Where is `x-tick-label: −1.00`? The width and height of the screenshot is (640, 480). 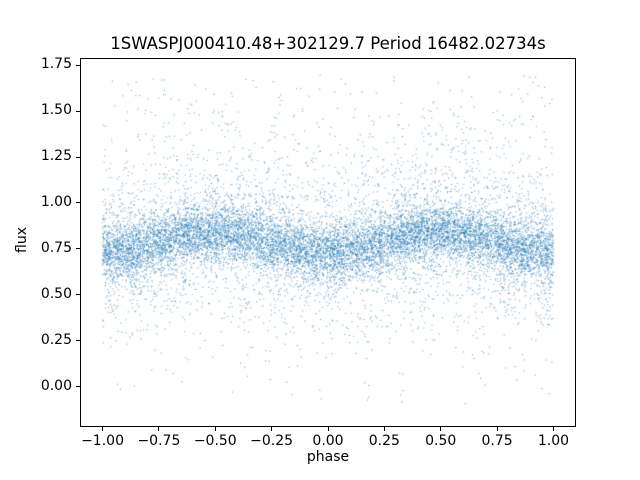
x-tick-label: −1.00 is located at coordinates (102, 441).